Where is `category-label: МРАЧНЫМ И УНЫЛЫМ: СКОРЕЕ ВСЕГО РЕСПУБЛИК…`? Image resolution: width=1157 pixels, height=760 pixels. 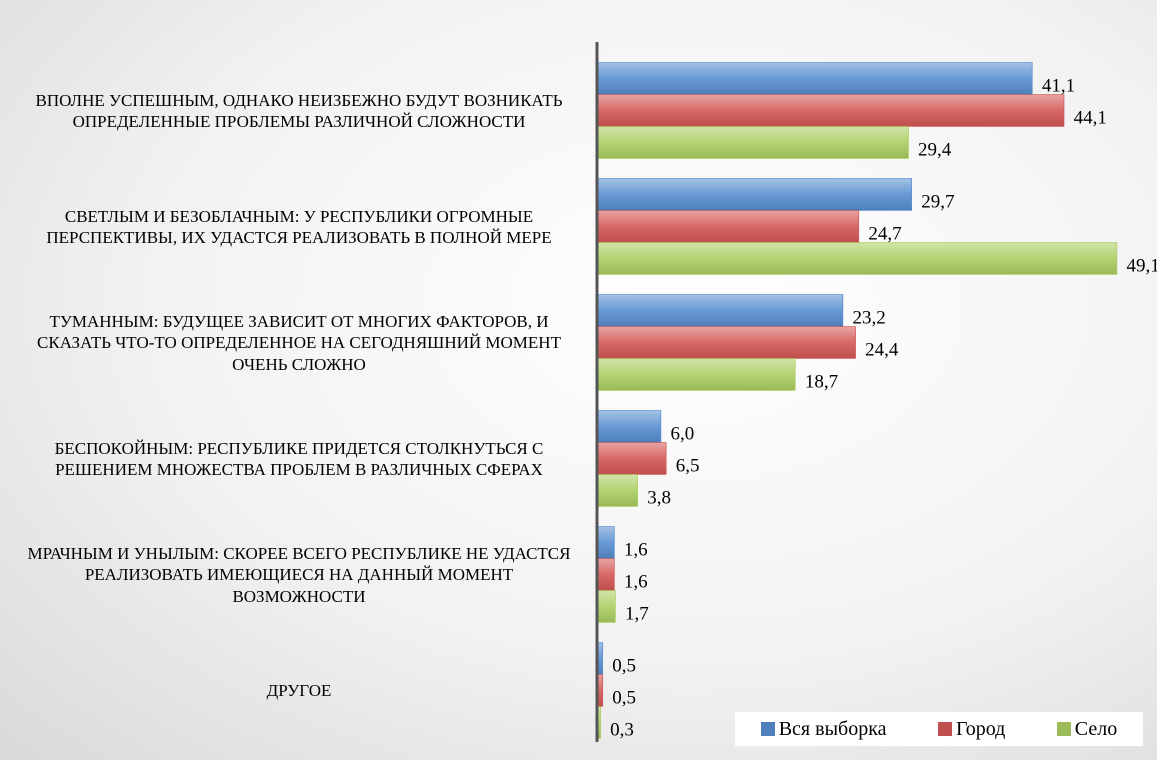 category-label: МРАЧНЫМ И УНЫЛЫМ: СКОРЕЕ ВСЕГО РЕСПУБЛИК… is located at coordinates (299, 575).